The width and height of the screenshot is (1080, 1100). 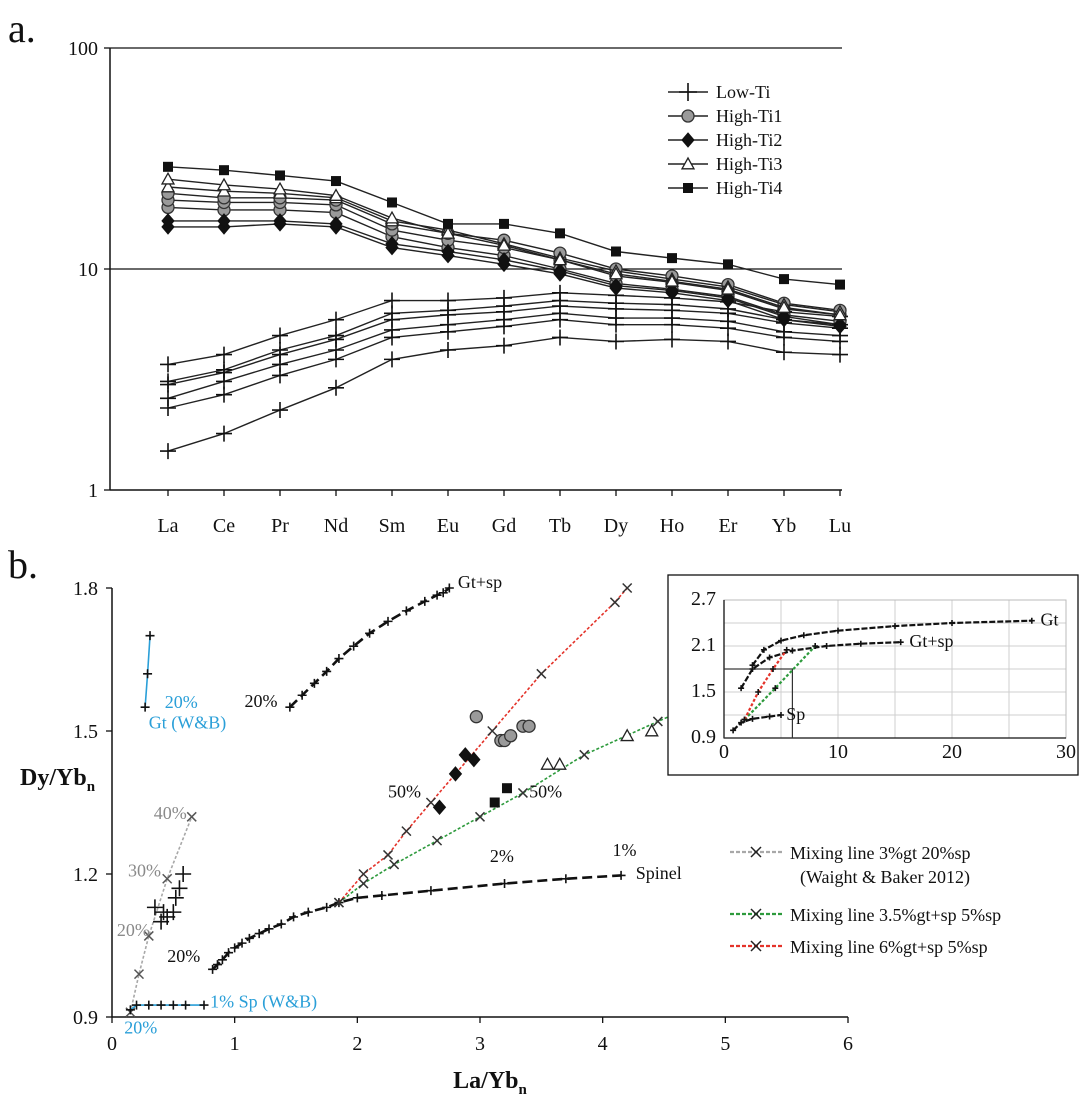 What do you see at coordinates (502, 856) in the screenshot?
I see `curve-annotation: 2%` at bounding box center [502, 856].